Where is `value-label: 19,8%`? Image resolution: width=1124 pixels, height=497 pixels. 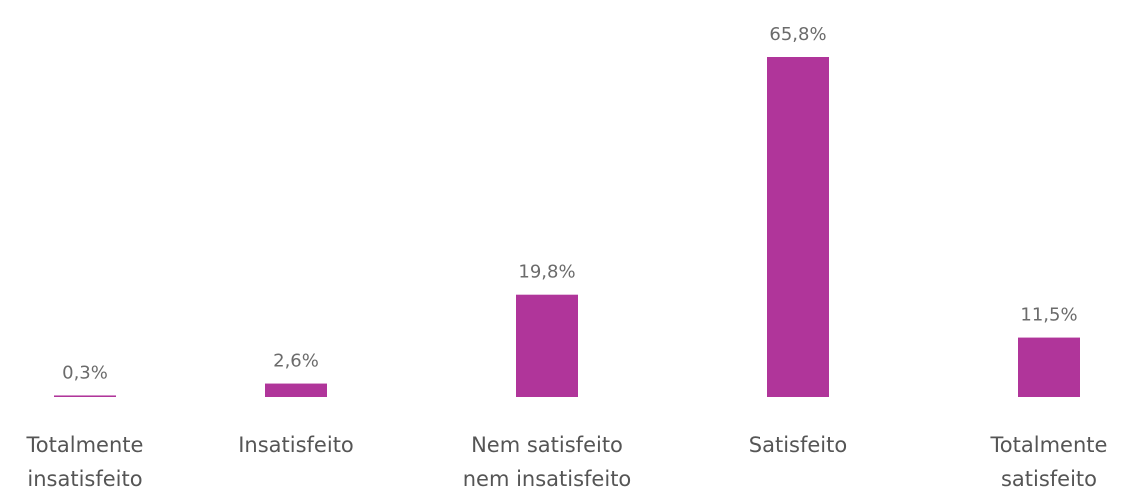 value-label: 19,8% is located at coordinates (546, 272).